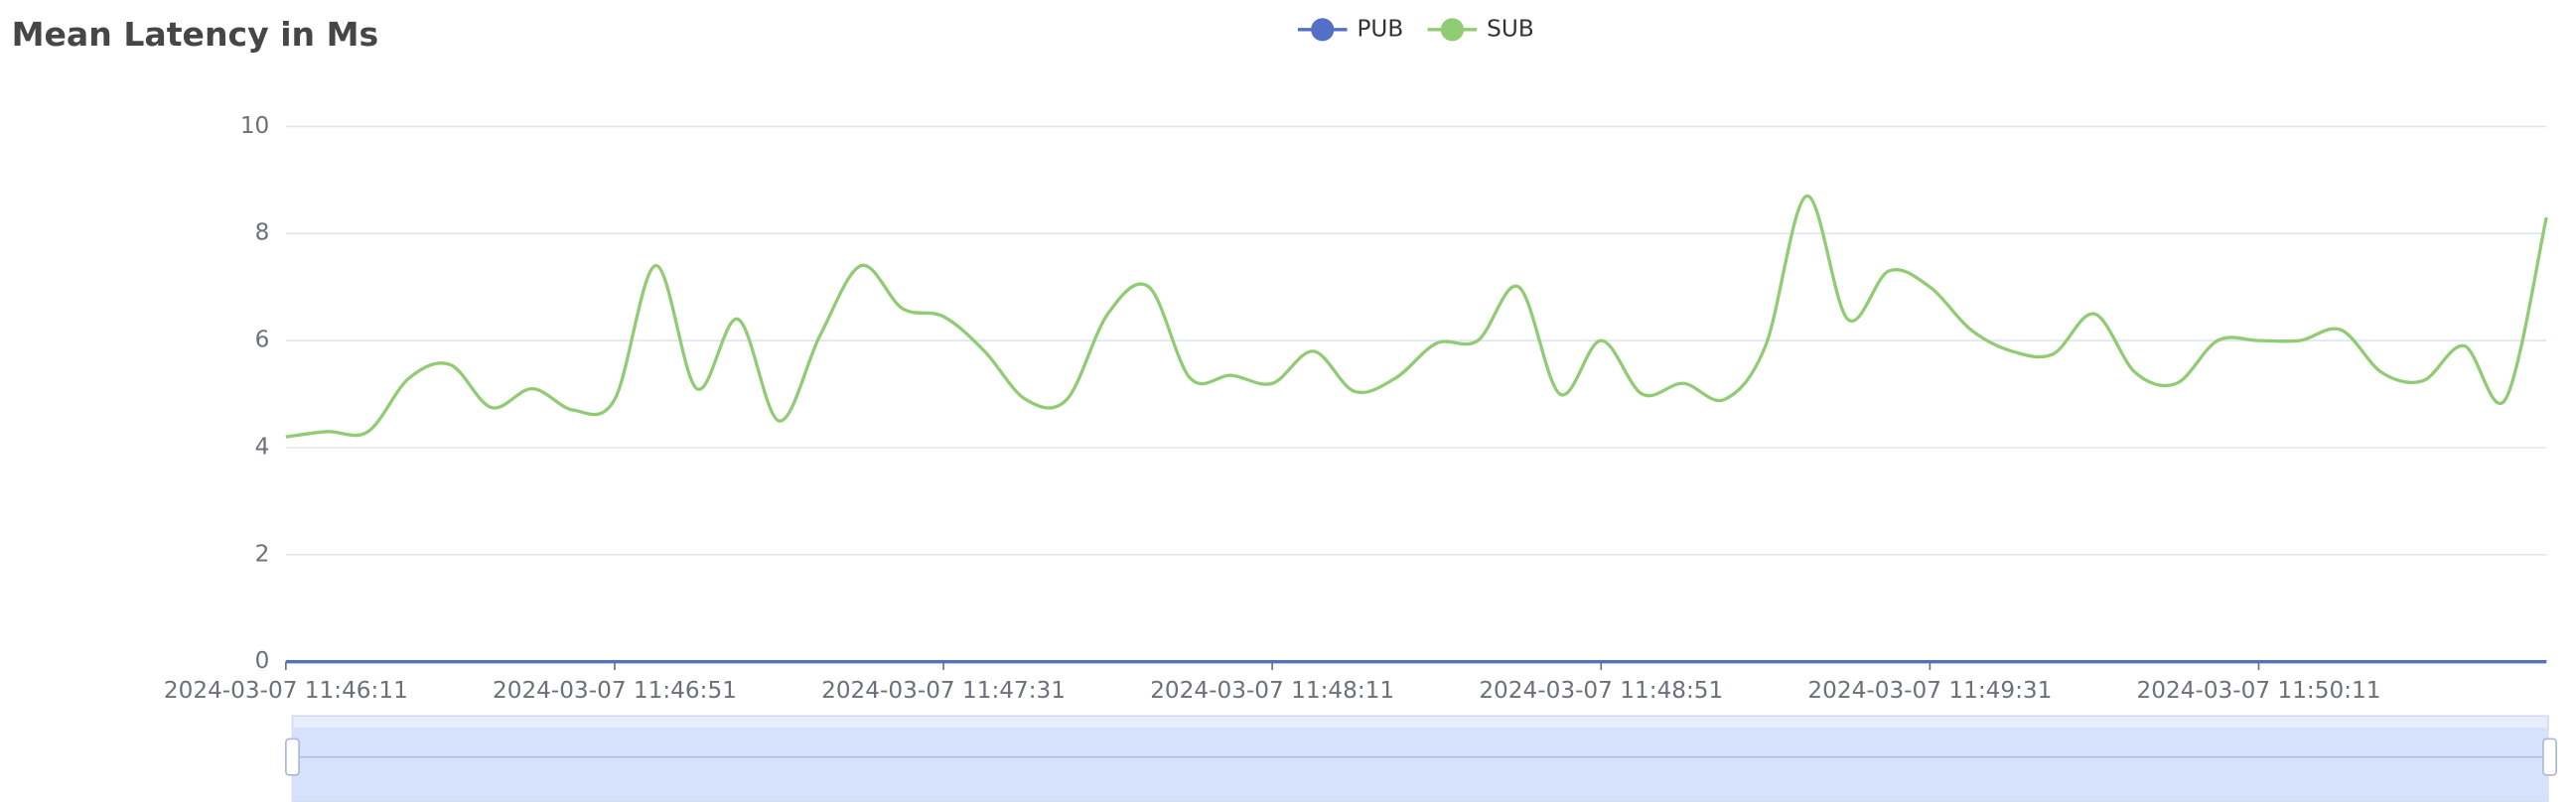  I want to click on legend-label: PUB, so click(1380, 29).